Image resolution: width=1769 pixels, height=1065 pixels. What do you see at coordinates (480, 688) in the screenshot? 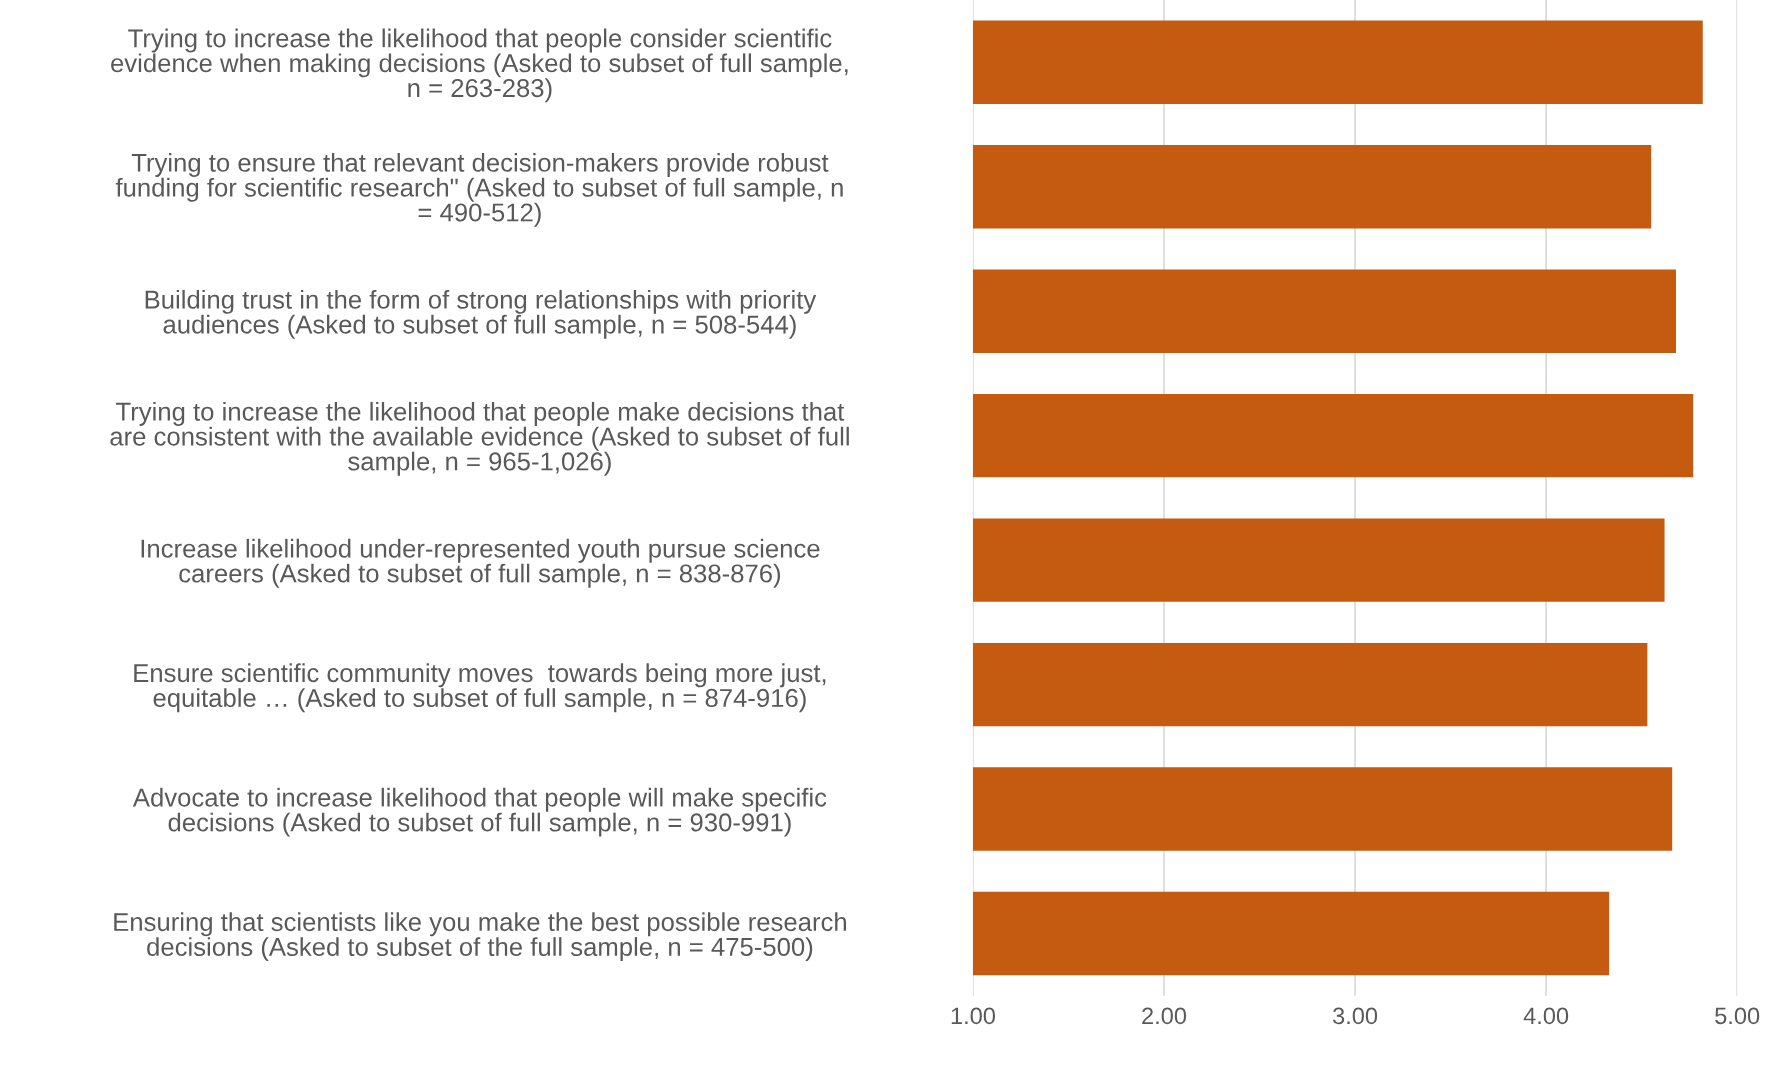
I see `y-tick-label: Ensure scientific community moves towards being more just, equitable … (Asked to subset of full sample, n = 874-916)` at bounding box center [480, 688].